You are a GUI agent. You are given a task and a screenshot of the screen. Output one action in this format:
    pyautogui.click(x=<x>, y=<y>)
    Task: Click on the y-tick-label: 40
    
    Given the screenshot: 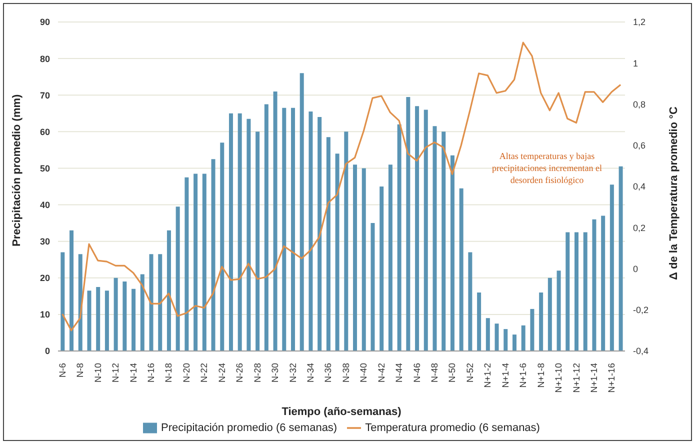 What is the action you would take?
    pyautogui.click(x=45, y=205)
    